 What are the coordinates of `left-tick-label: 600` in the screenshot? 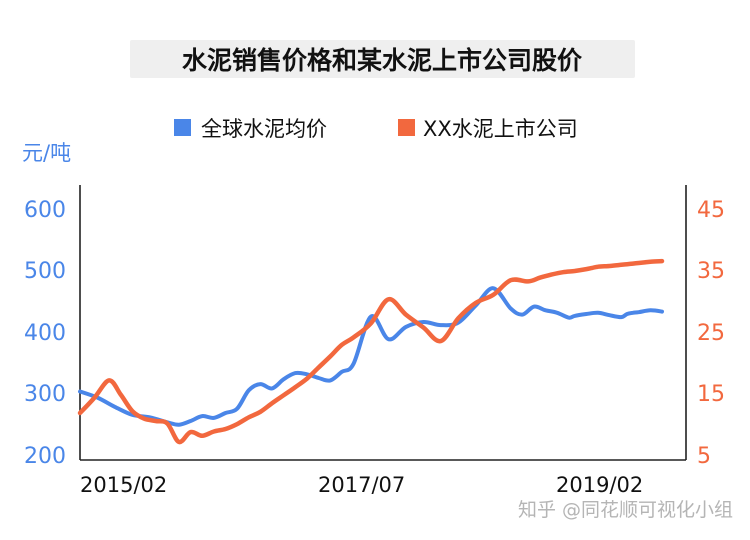 It's located at (45, 210).